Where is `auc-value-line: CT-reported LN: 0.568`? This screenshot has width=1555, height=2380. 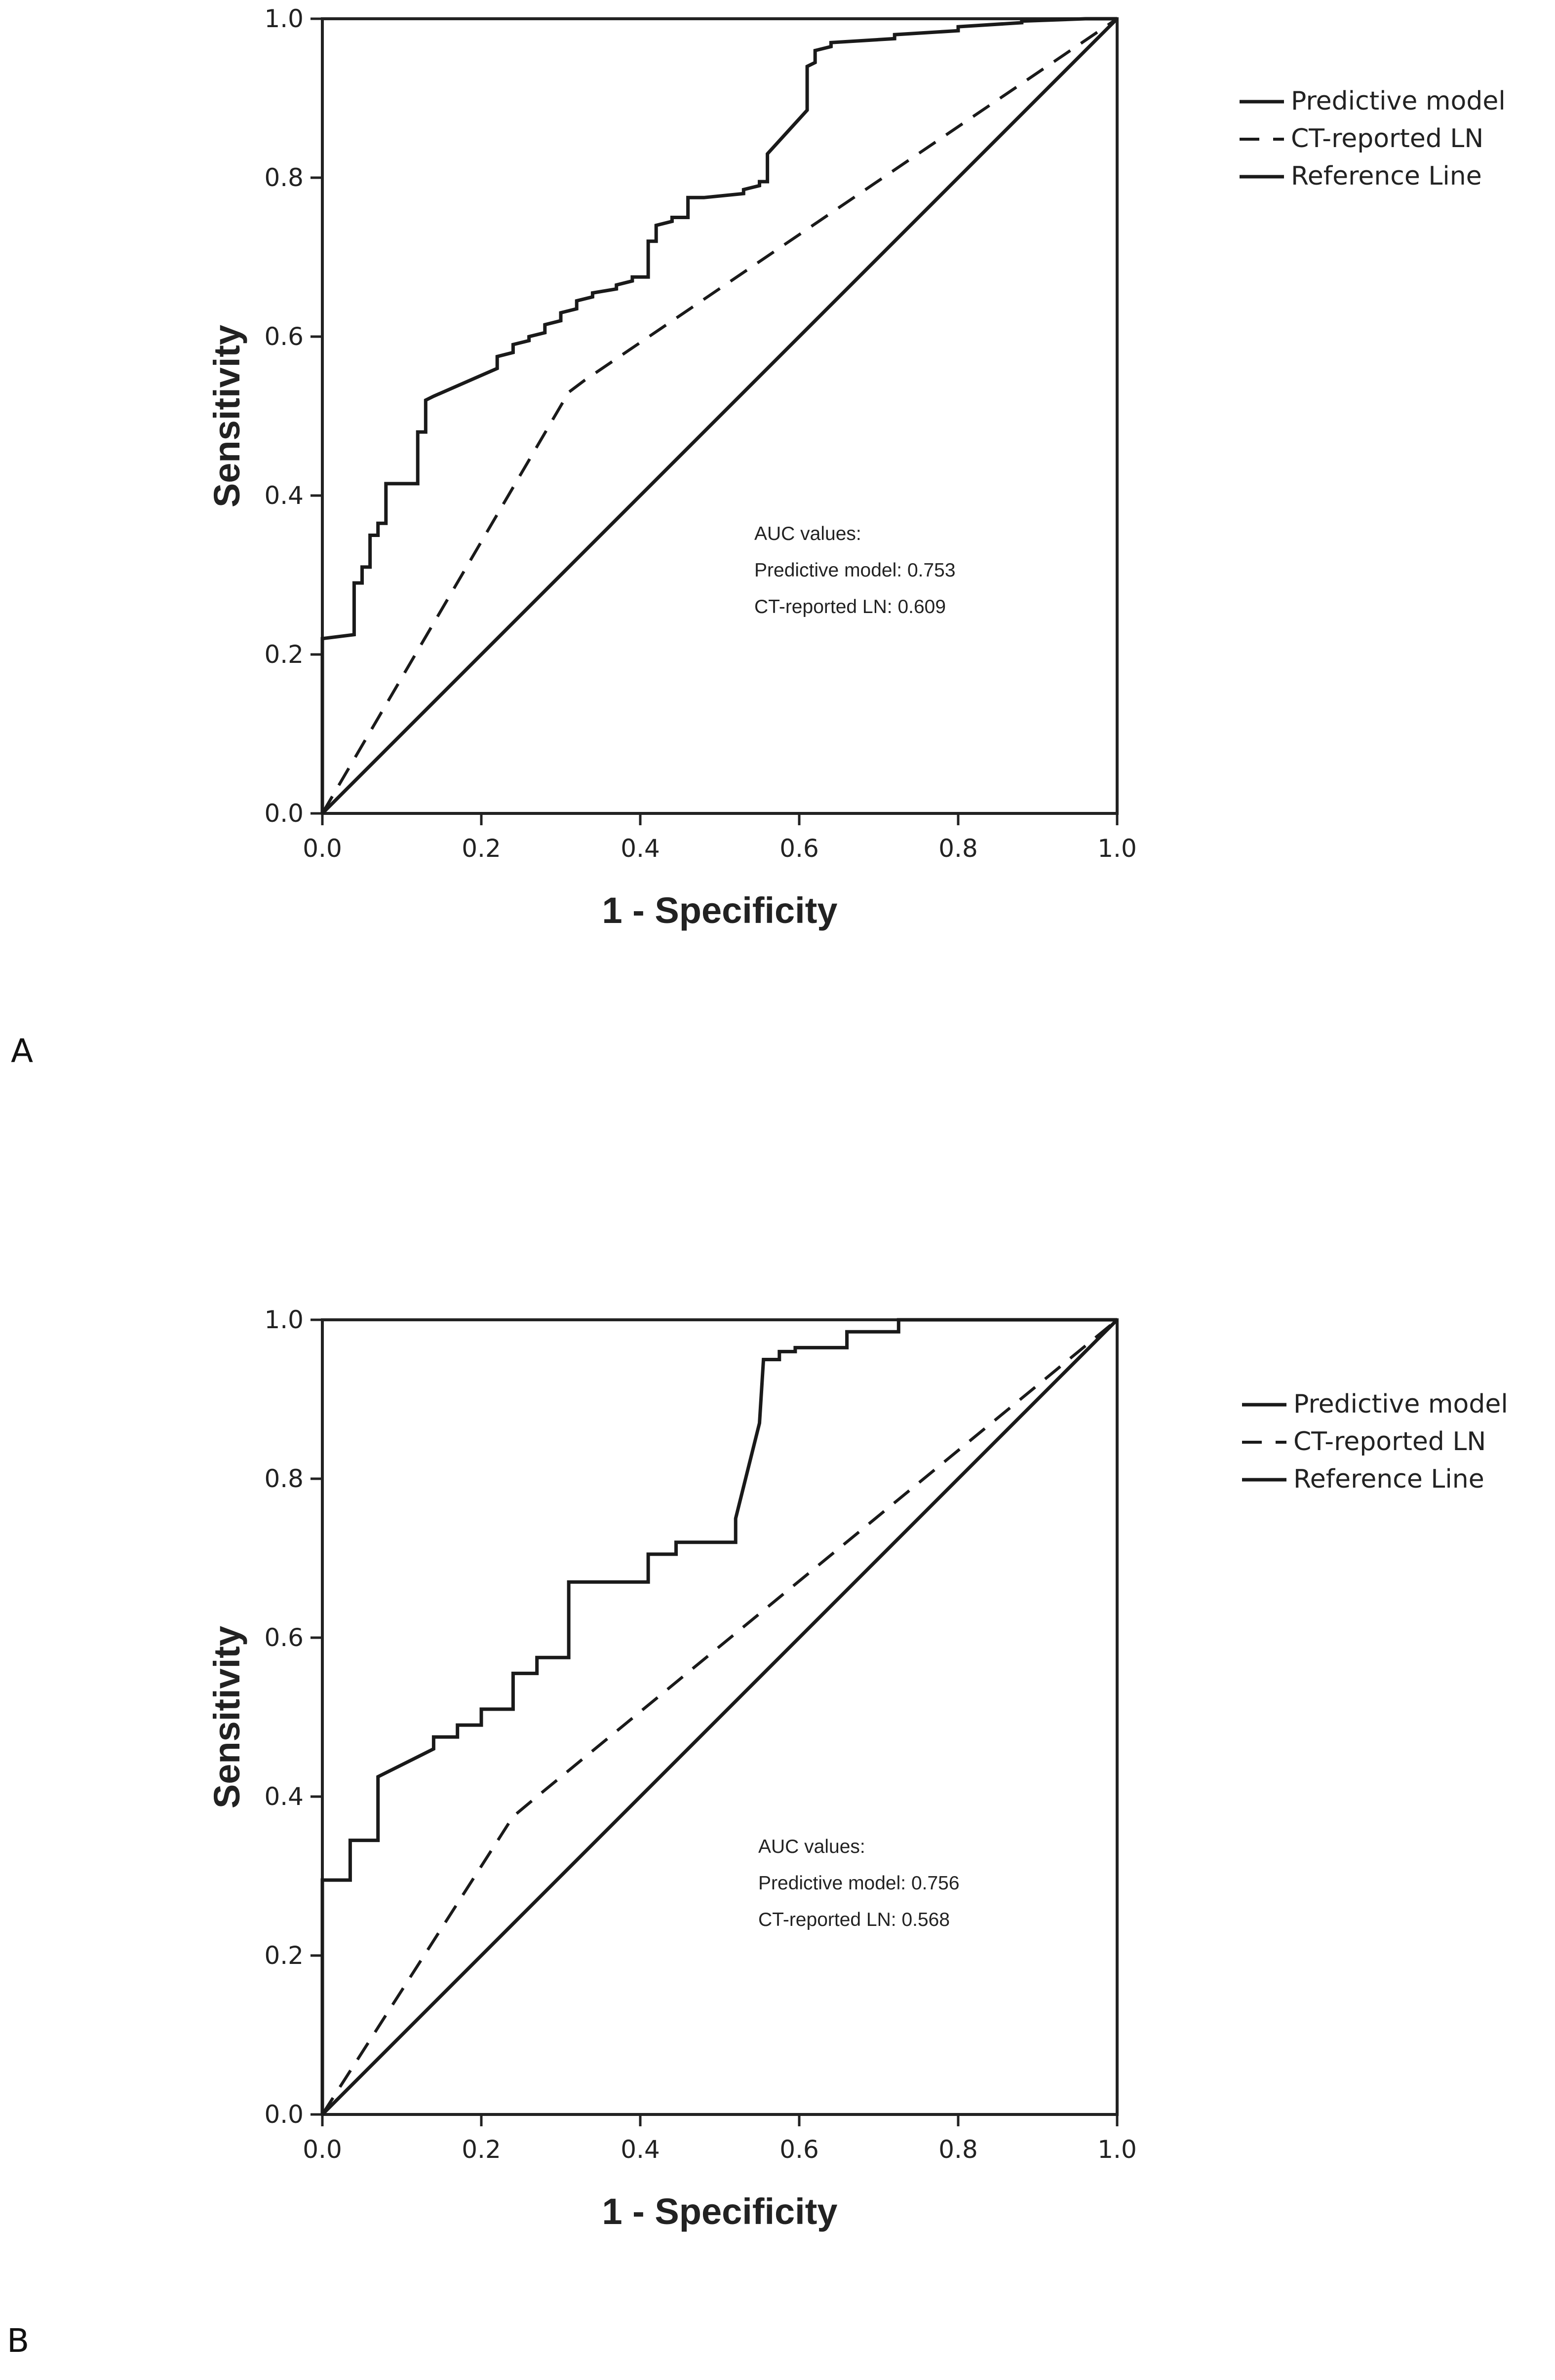
auc-value-line: CT-reported LN: 0.568 is located at coordinates (854, 1919).